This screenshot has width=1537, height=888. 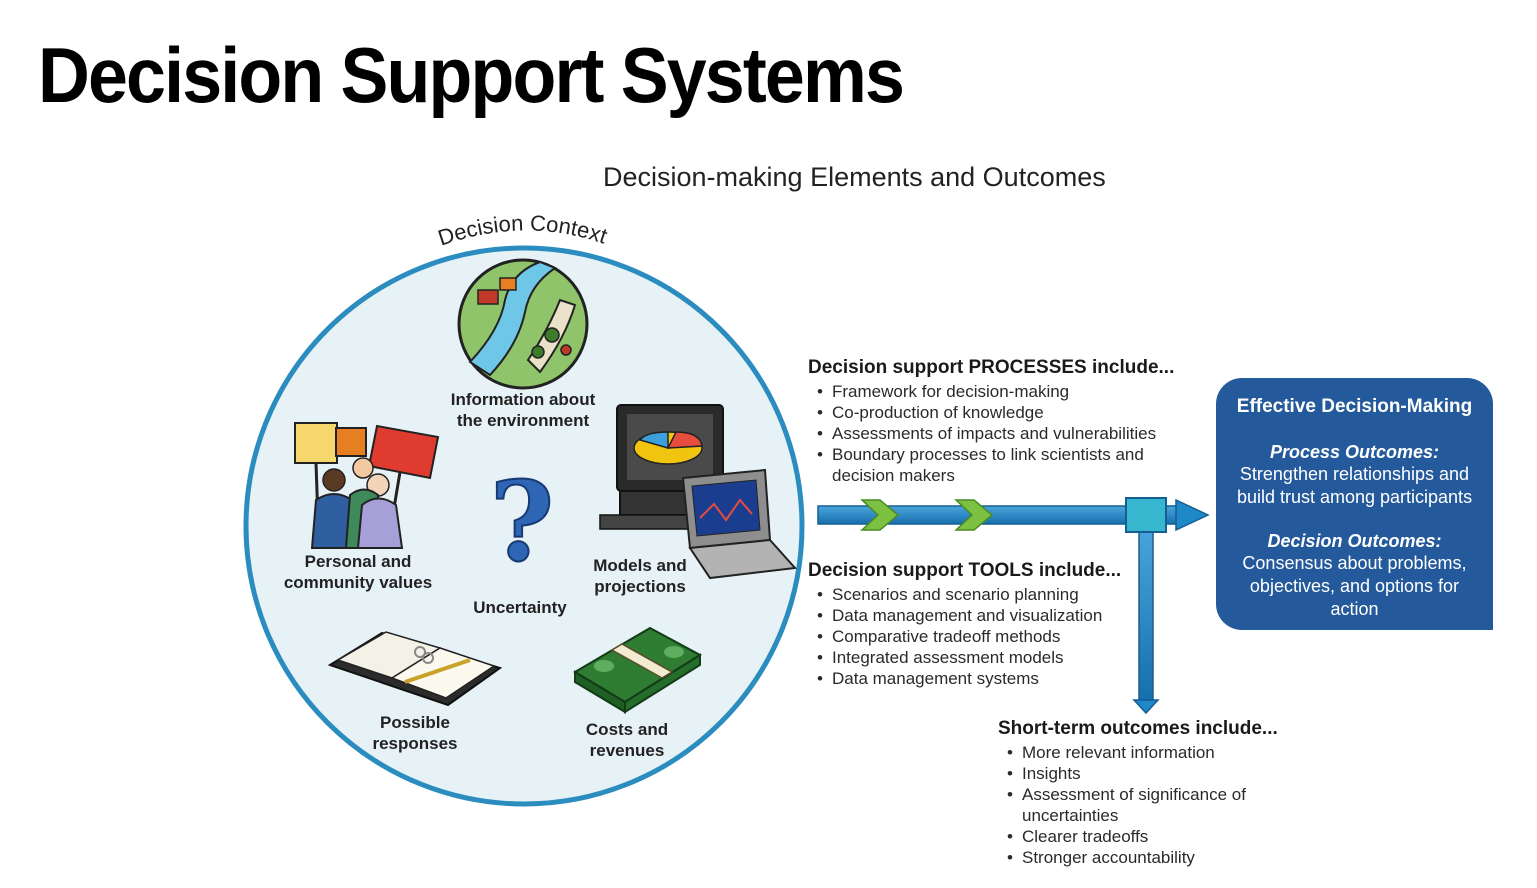 I want to click on planner-book-icon, so click(x=415, y=669).